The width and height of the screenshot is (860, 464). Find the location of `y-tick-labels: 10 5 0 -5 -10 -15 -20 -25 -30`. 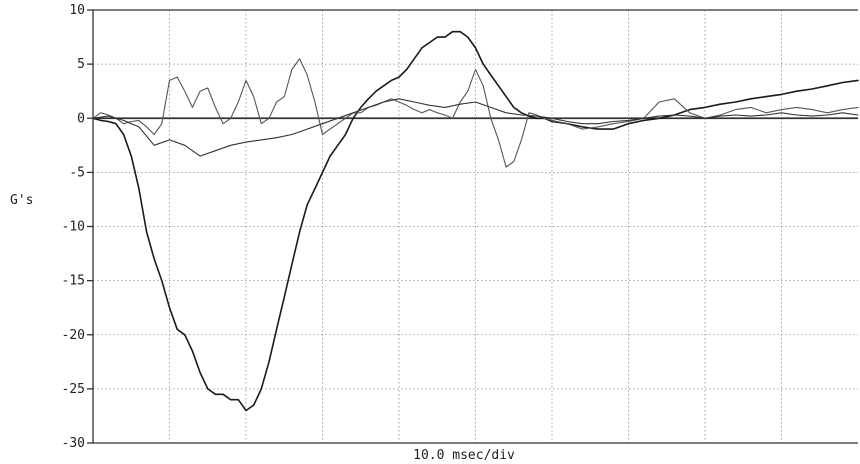

y-tick-labels: 10 5 0 -5 -10 -15 -20 -25 -30 is located at coordinates (73, 227).